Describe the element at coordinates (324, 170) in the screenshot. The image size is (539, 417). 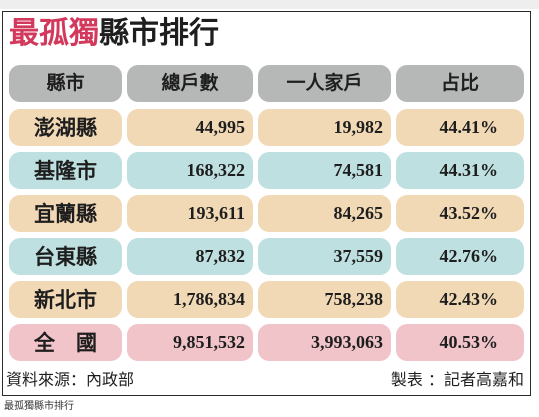
I see `row-single: 74,581` at that location.